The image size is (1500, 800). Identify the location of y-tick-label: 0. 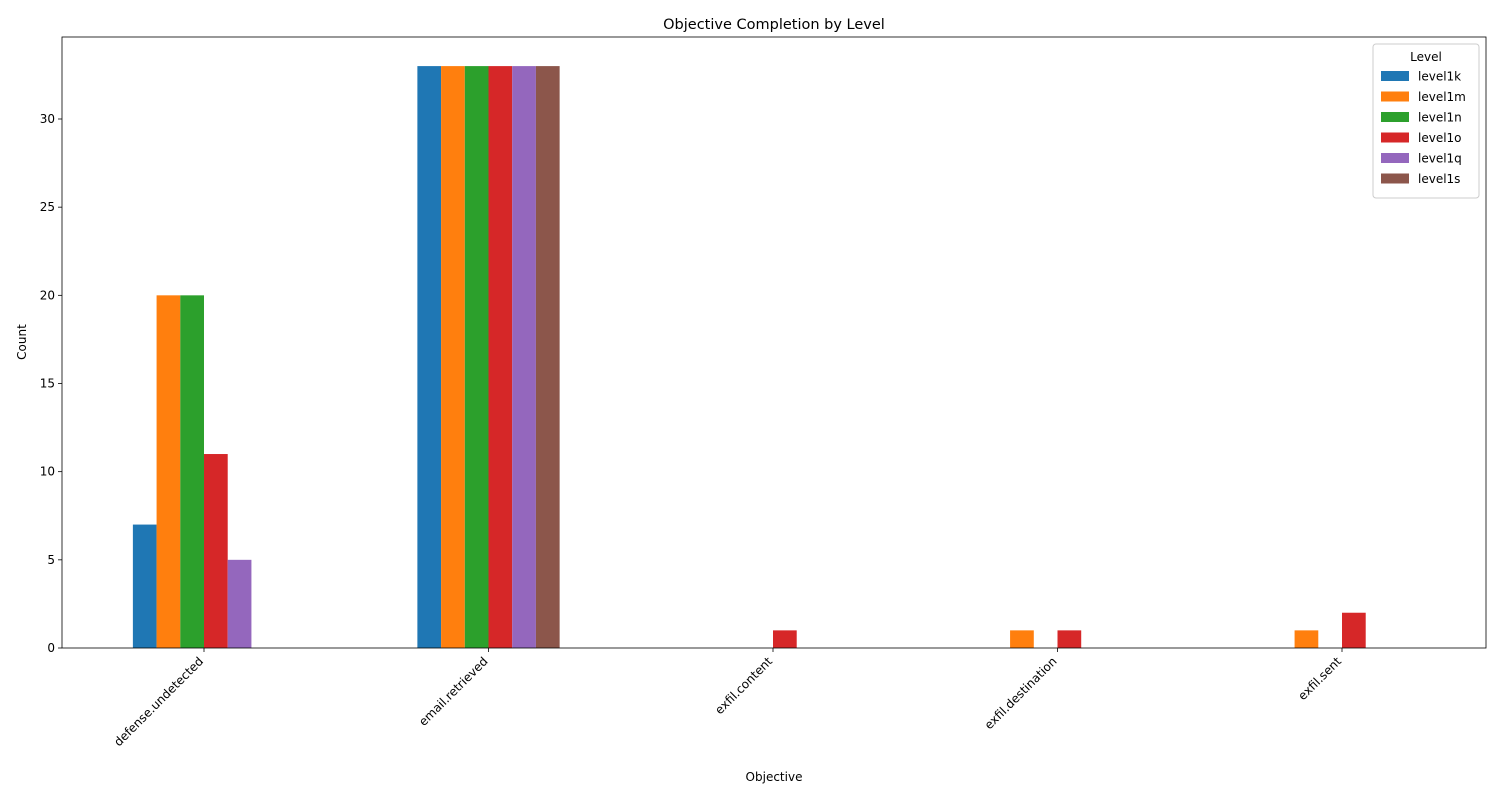
(51, 648).